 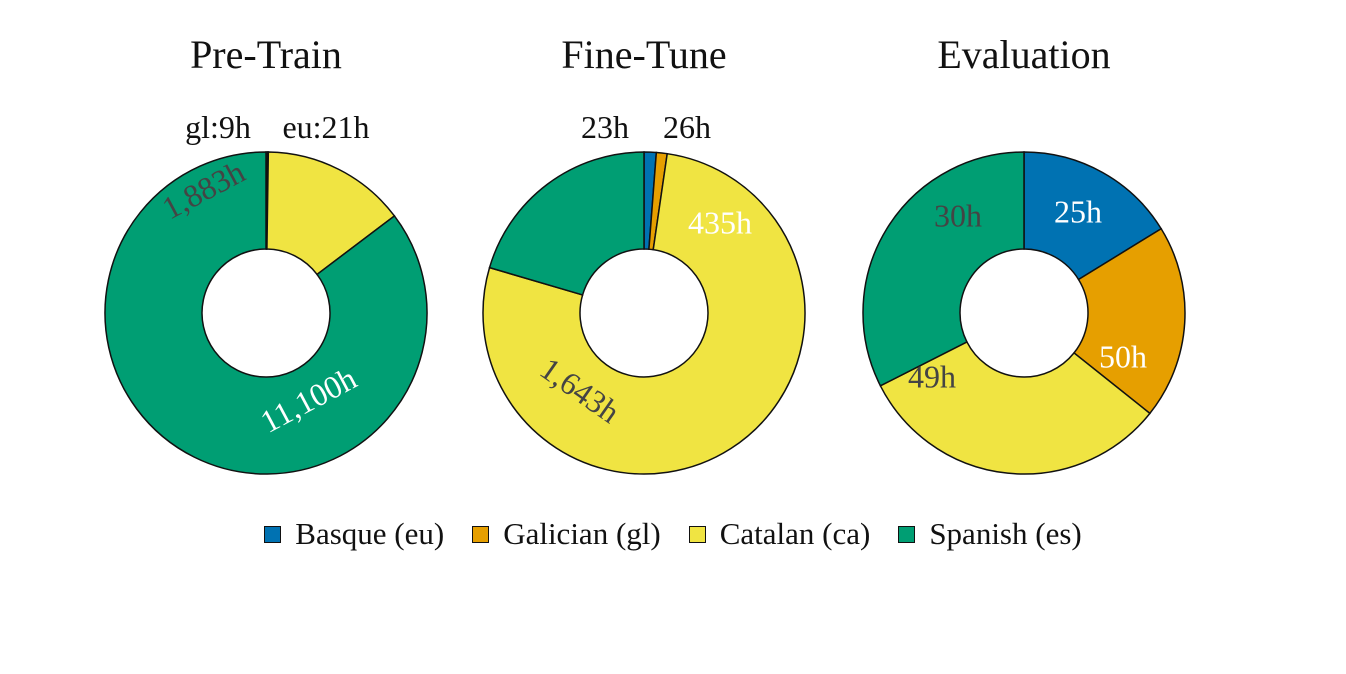 I want to click on legend-item-basque: Basque (eu), so click(x=354, y=534).